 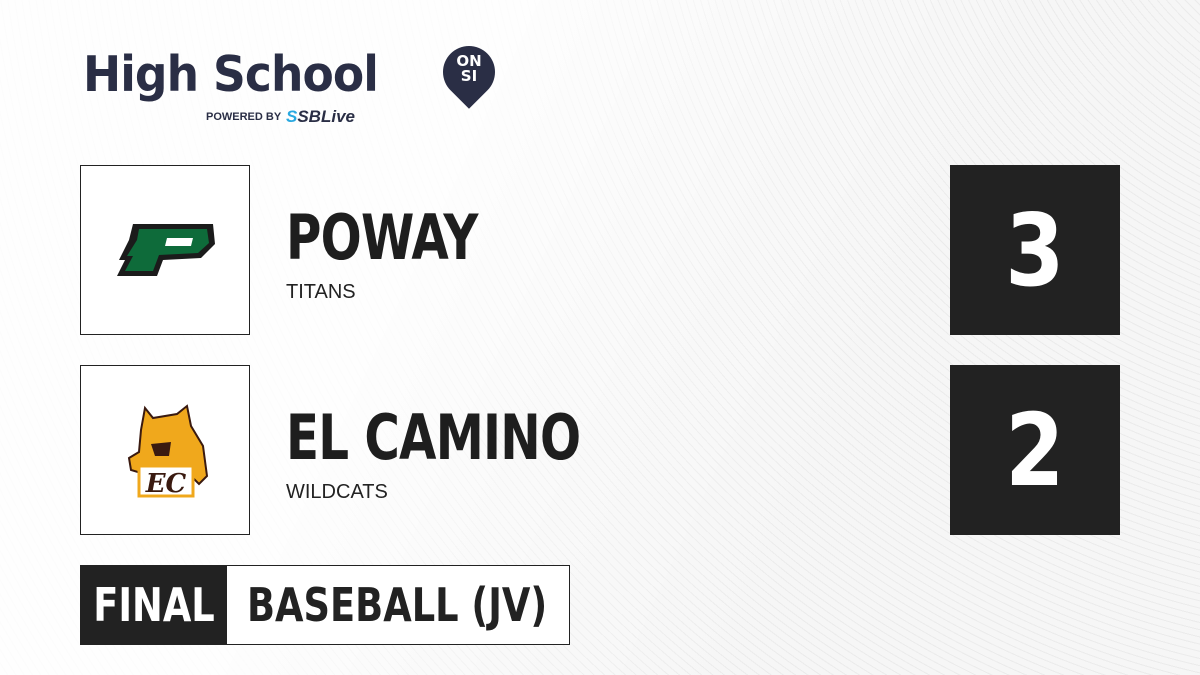 I want to click on away-team-score: 2, so click(x=1035, y=450).